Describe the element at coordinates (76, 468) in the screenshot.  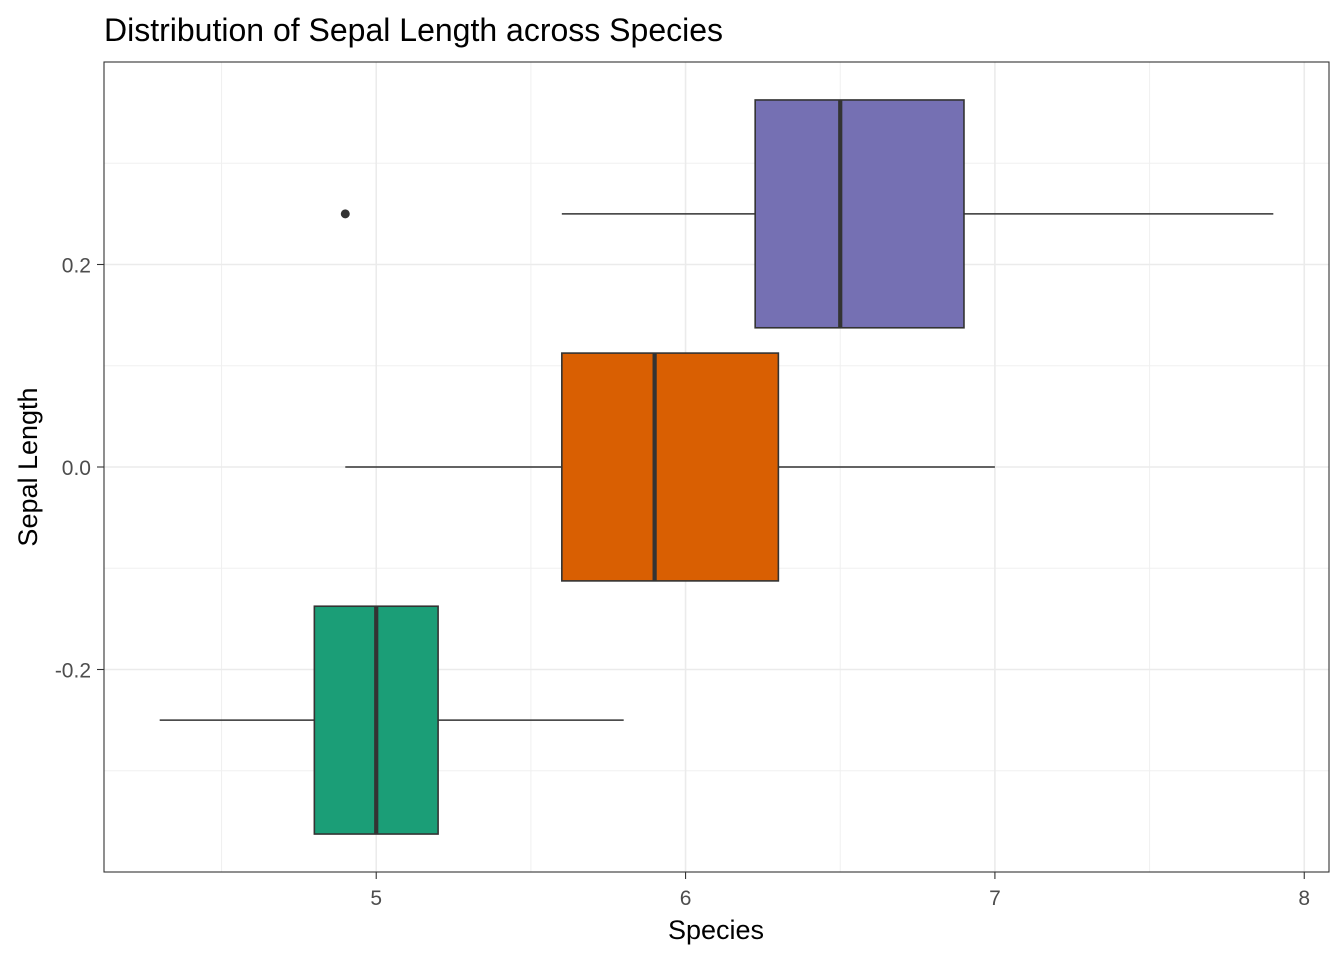
I see `y-tick-label: 0.0` at that location.